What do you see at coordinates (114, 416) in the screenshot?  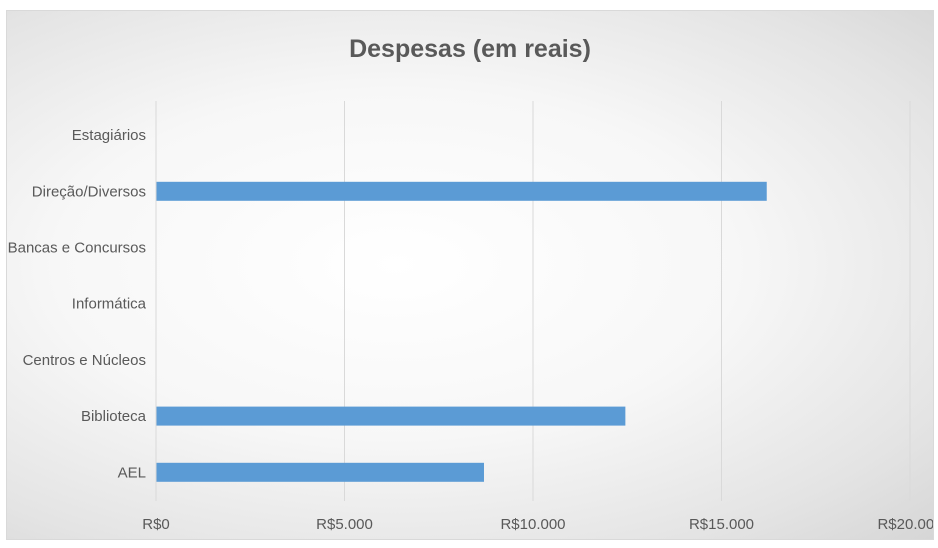 I see `category-label: Biblioteca` at bounding box center [114, 416].